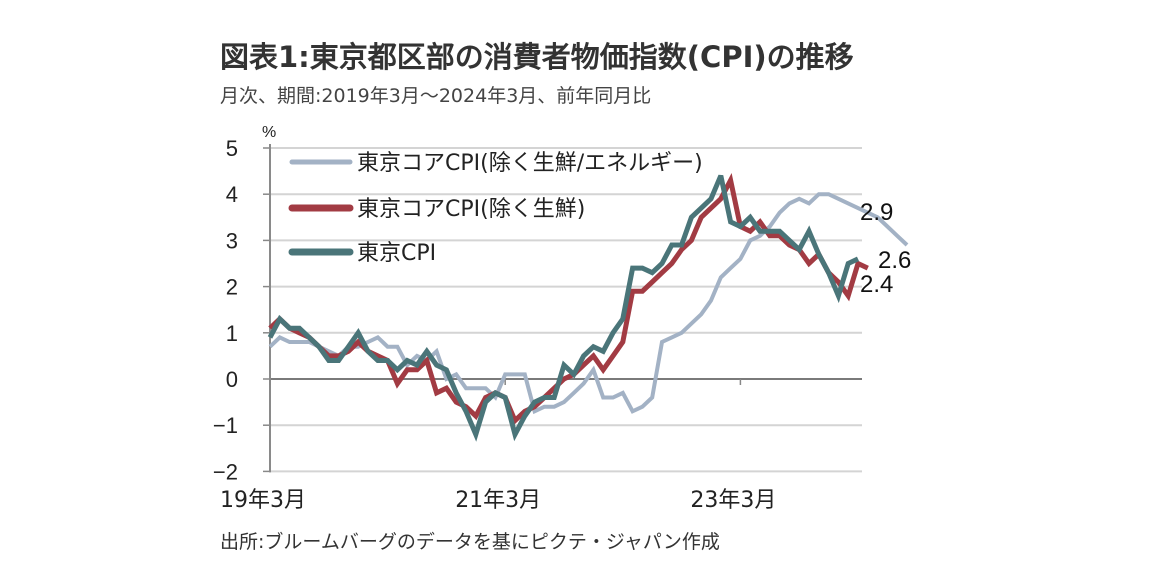  What do you see at coordinates (232, 240) in the screenshot?
I see `y-tick-label: 3` at bounding box center [232, 240].